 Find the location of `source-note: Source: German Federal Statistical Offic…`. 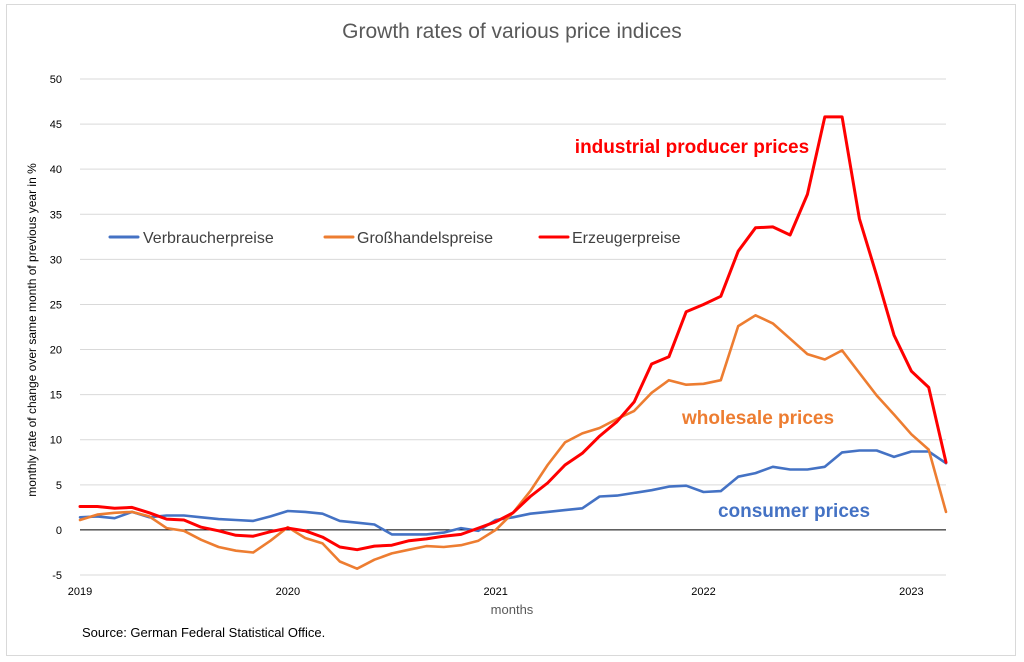

source-note: Source: German Federal Statistical Offic… is located at coordinates (204, 632).